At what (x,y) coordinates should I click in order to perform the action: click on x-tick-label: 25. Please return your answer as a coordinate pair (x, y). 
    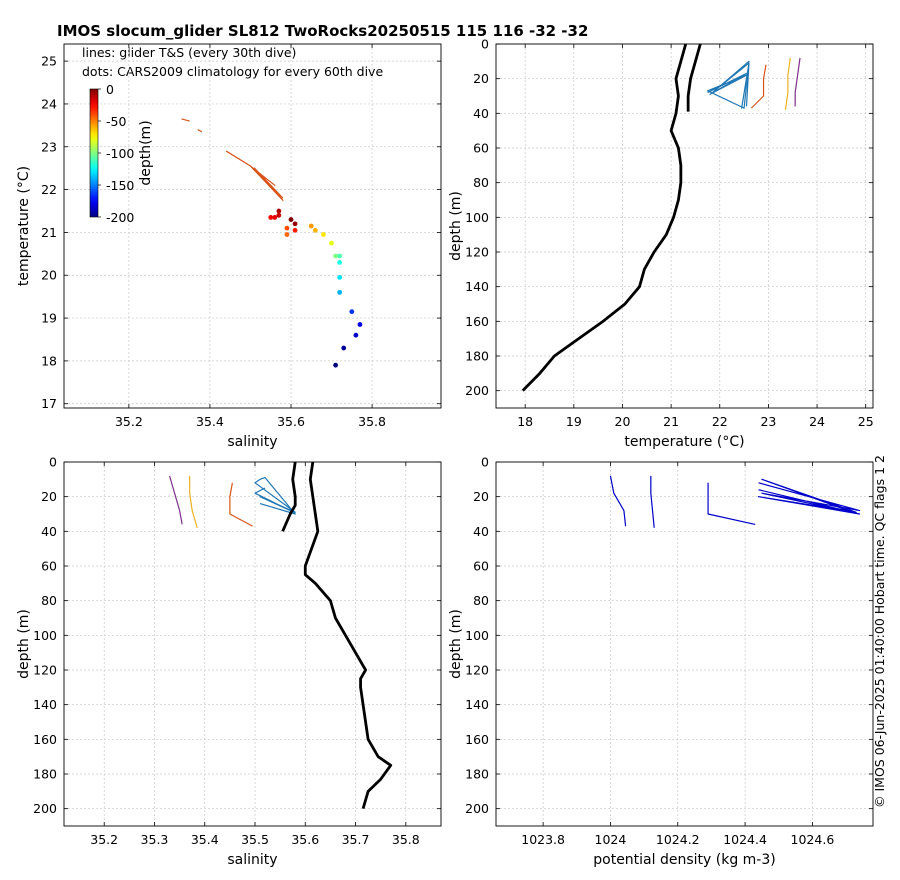
    Looking at the image, I should click on (866, 421).